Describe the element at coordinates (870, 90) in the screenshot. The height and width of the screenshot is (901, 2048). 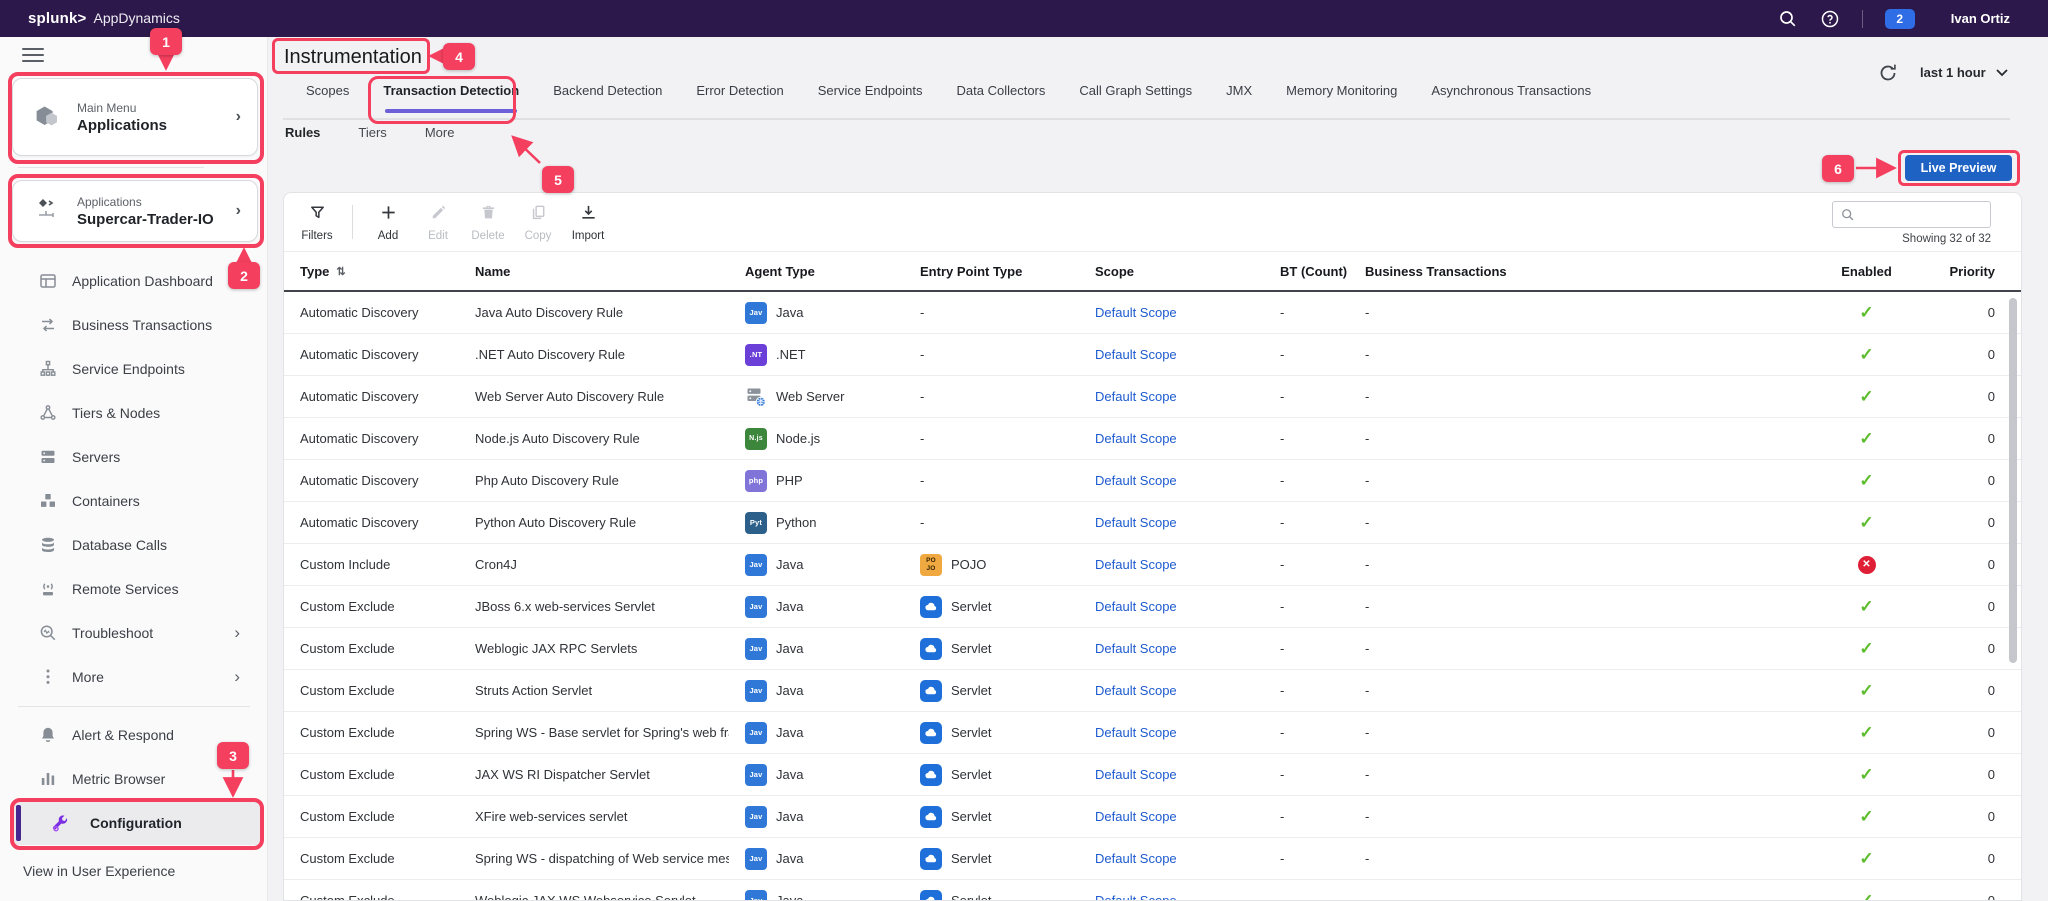
I see `tab-service-endpoints: Service Endpoints` at that location.